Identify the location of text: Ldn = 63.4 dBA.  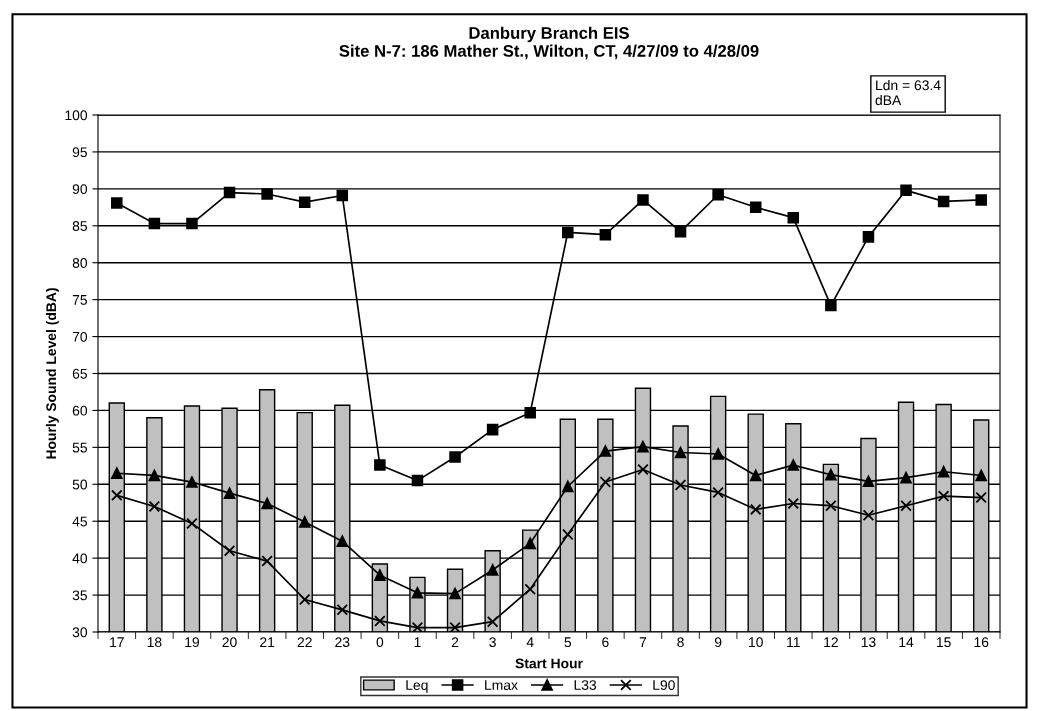
(908, 93).